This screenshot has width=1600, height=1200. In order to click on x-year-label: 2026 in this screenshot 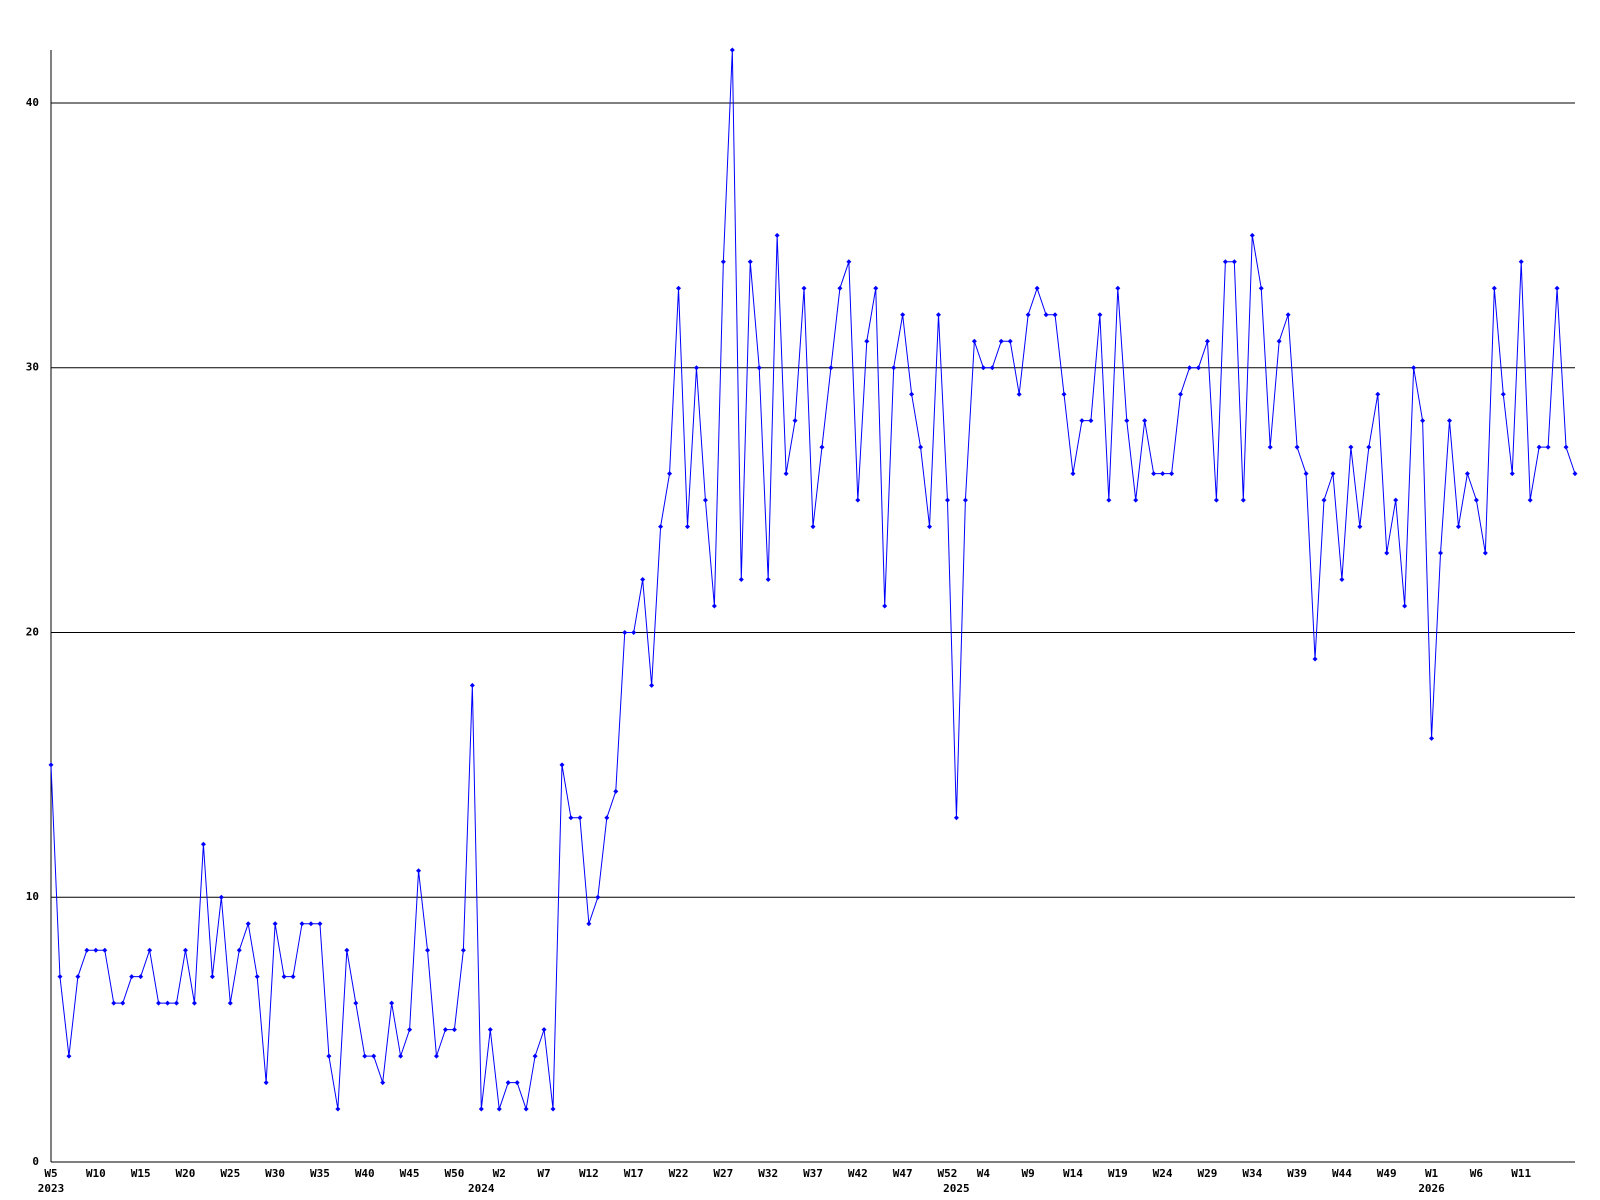, I will do `click(1431, 1188)`.